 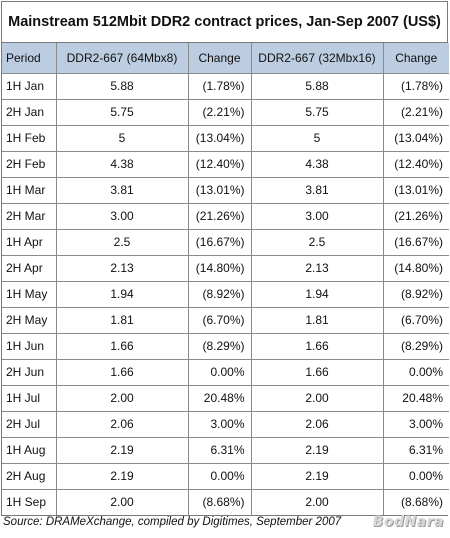 I want to click on change-1-cell: (21.26%), so click(x=219, y=216).